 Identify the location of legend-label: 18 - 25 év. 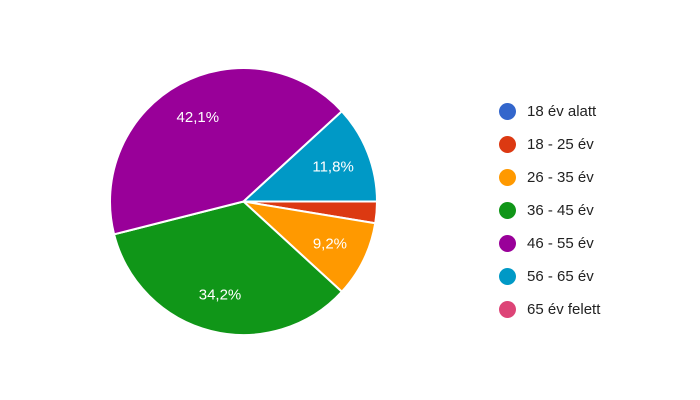
(560, 144).